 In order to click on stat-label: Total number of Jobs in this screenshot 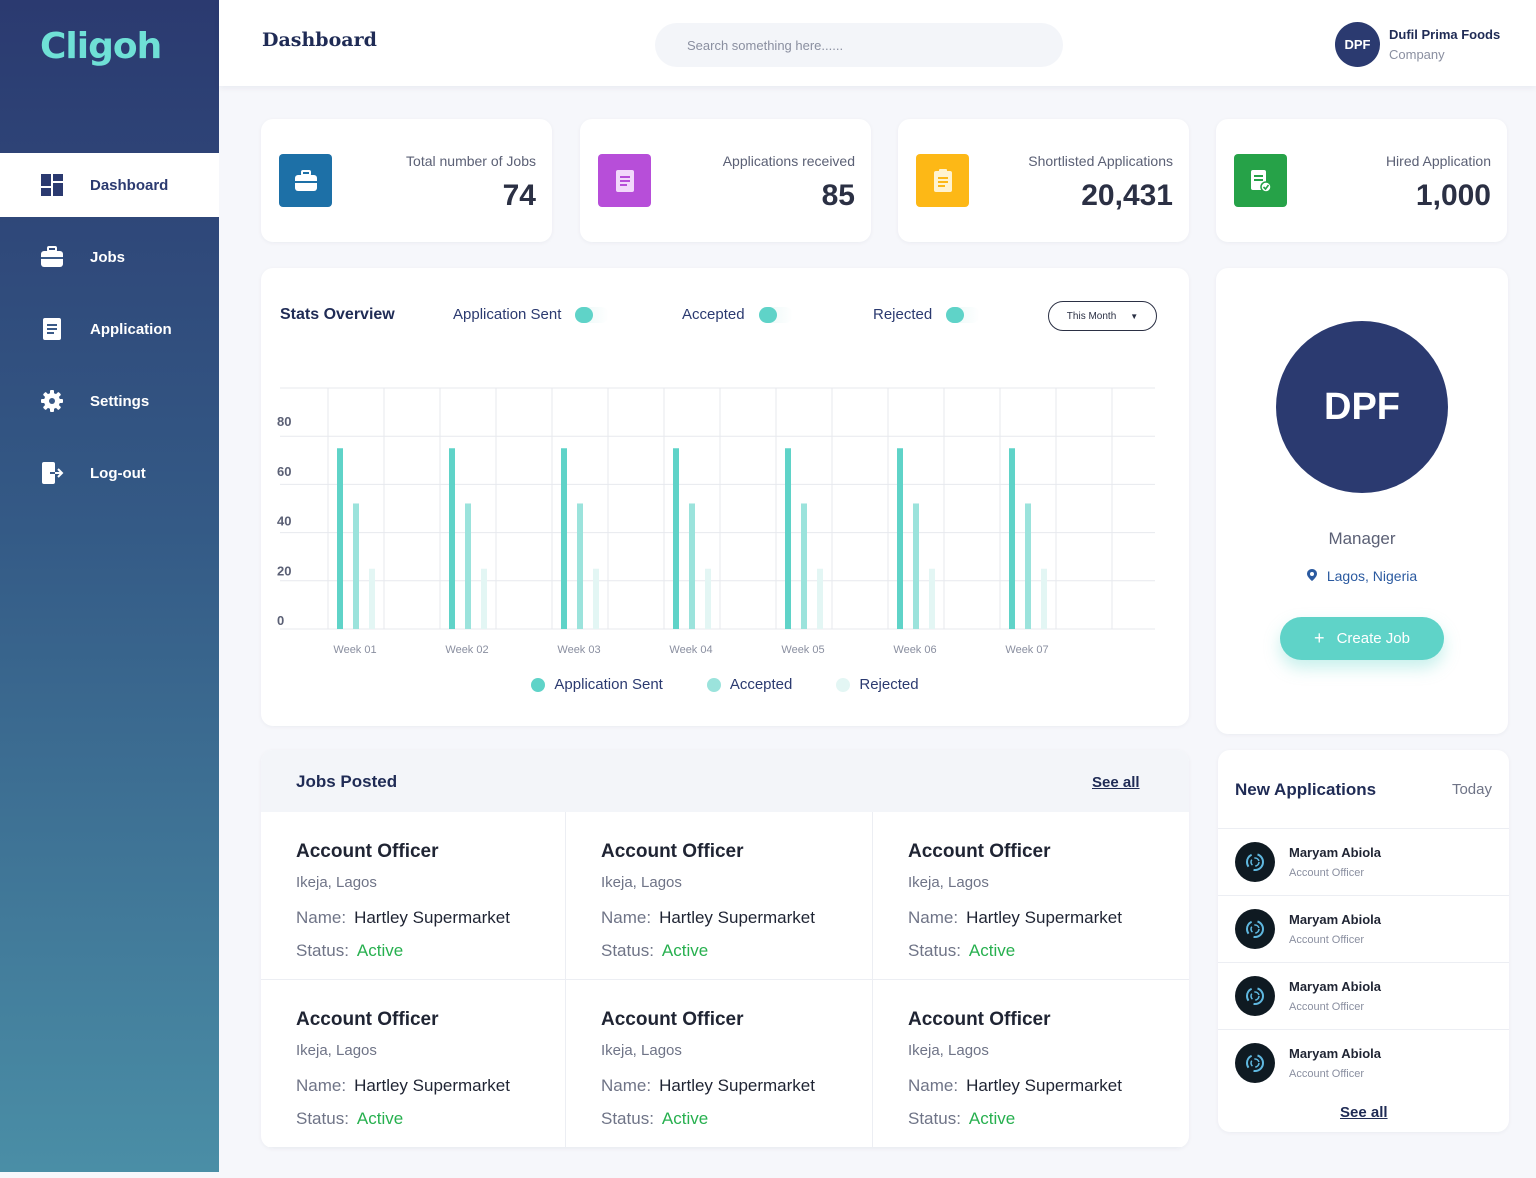, I will do `click(471, 161)`.